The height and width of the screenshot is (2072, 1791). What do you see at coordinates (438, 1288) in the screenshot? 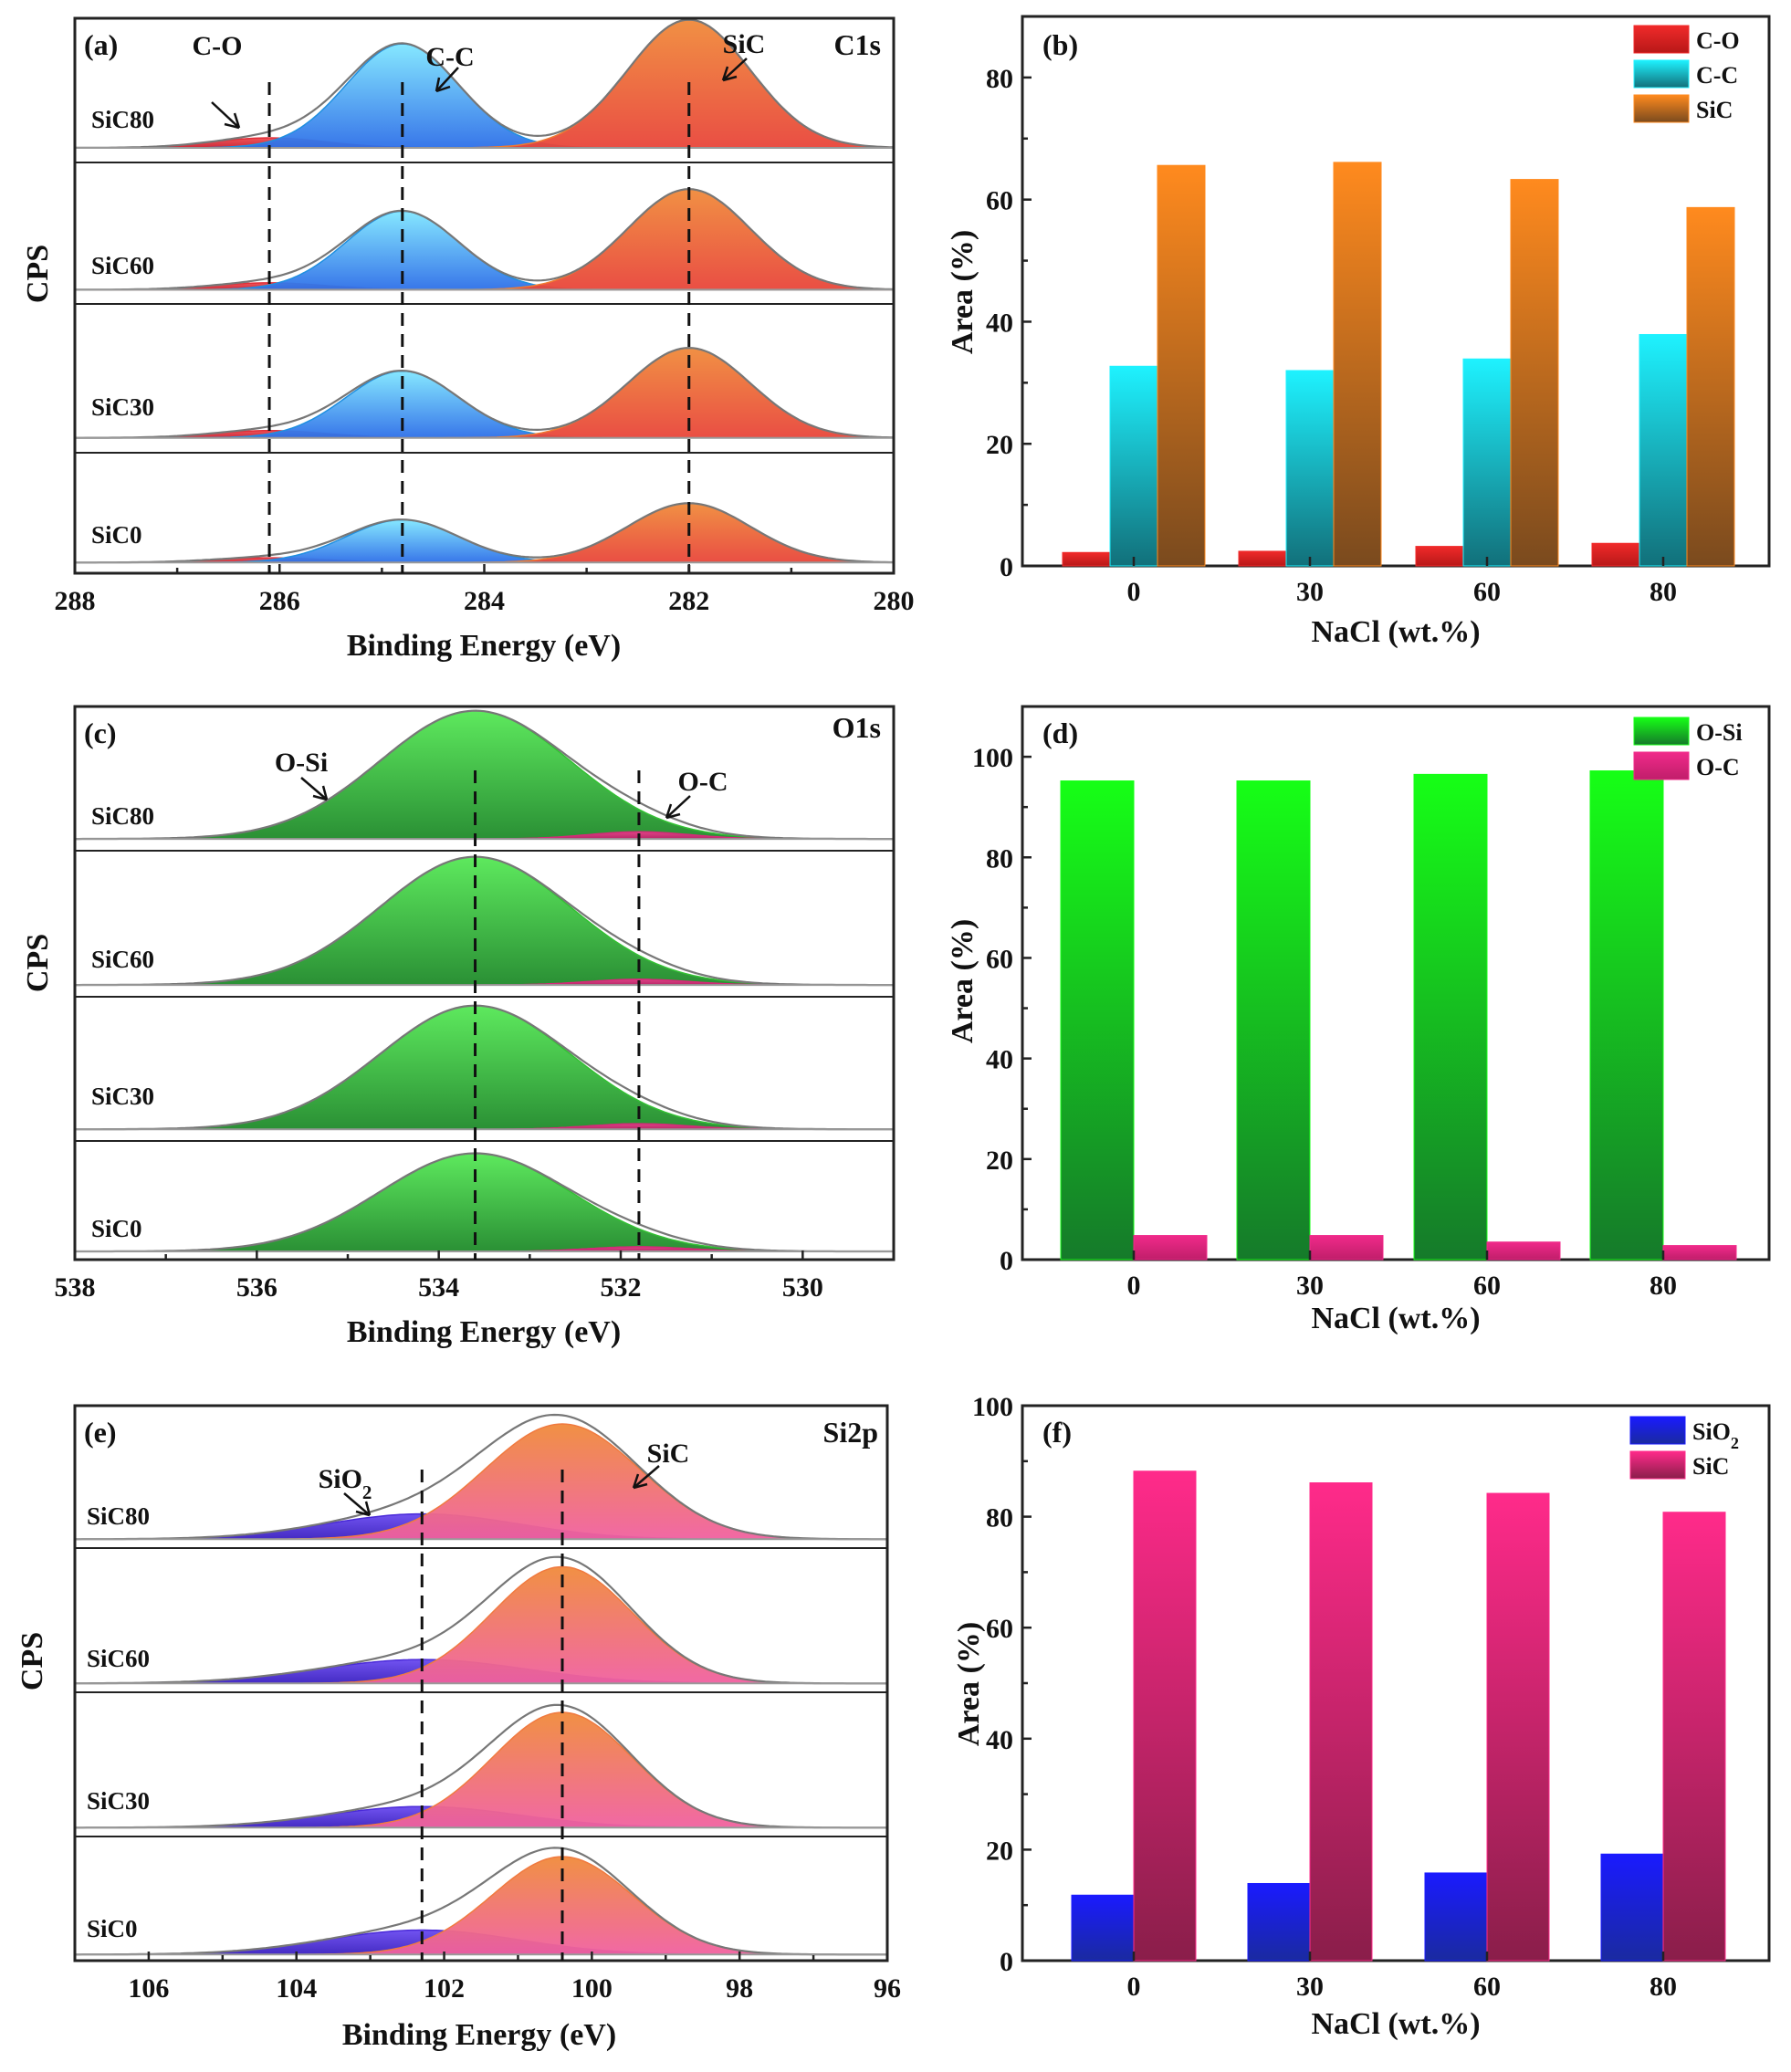
I see `x-tick-label: 534` at bounding box center [438, 1288].